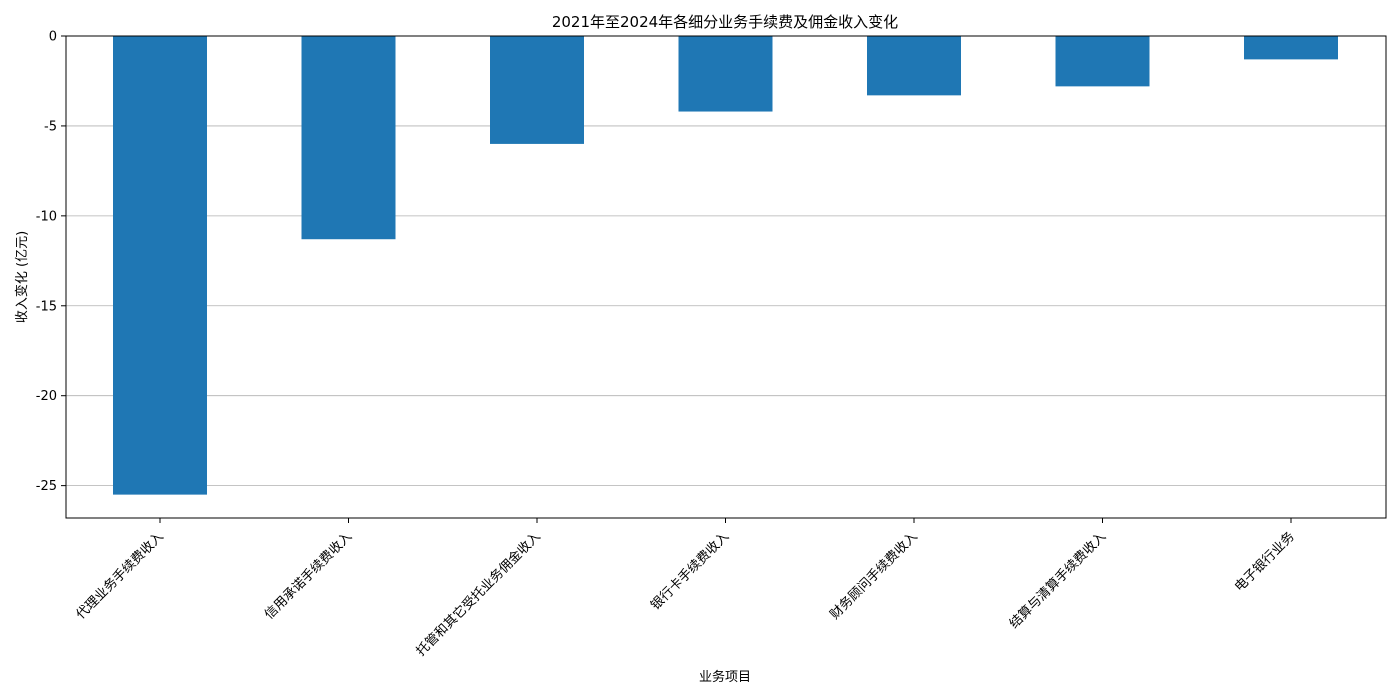  What do you see at coordinates (50, 126) in the screenshot?
I see `y-tick-label: -5` at bounding box center [50, 126].